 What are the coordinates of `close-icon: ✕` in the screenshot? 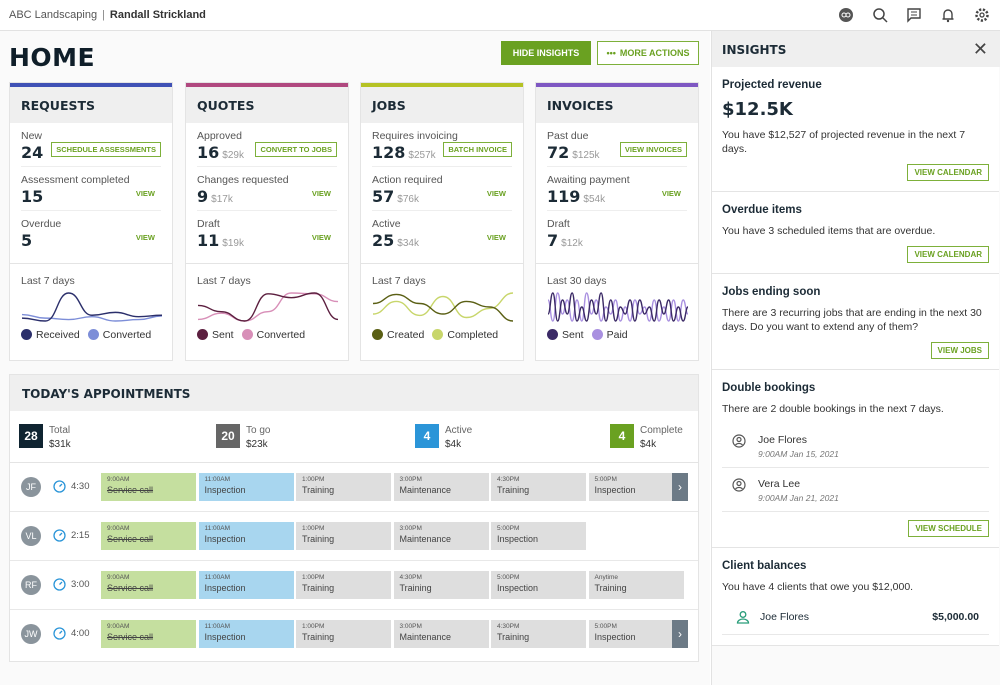 It's located at (980, 49).